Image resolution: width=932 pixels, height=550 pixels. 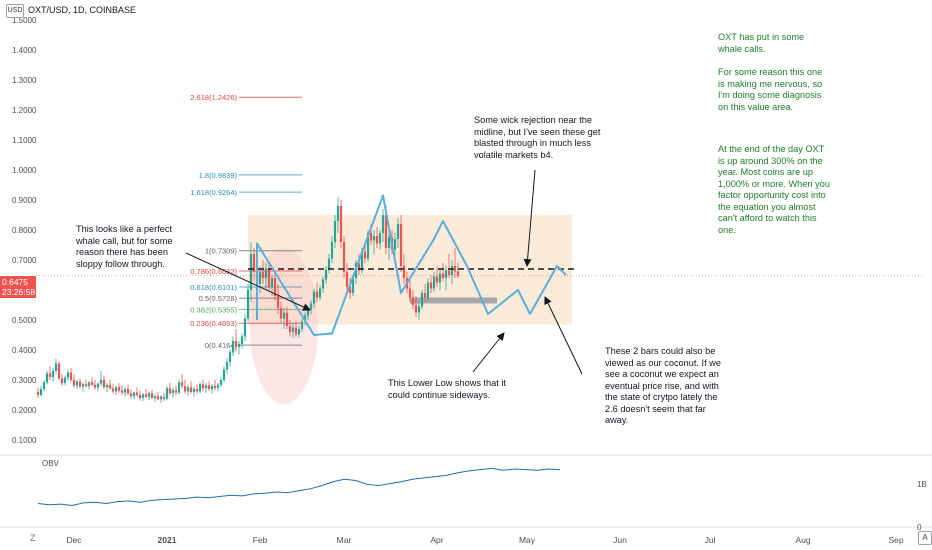 What do you see at coordinates (24, 20) in the screenshot?
I see `y-tick-label: 1.5000` at bounding box center [24, 20].